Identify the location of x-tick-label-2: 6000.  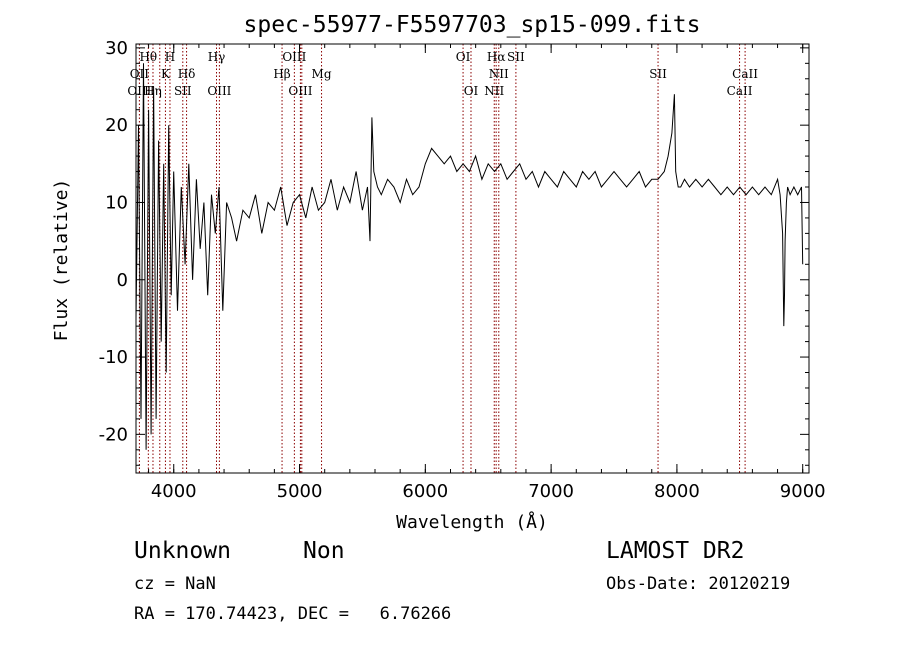
(425, 491).